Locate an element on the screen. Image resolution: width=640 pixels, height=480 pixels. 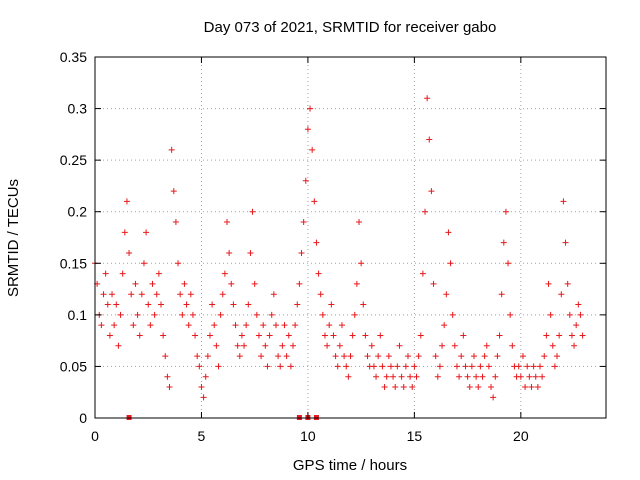
x-axis-label: GPS time / hours is located at coordinates (350, 465).